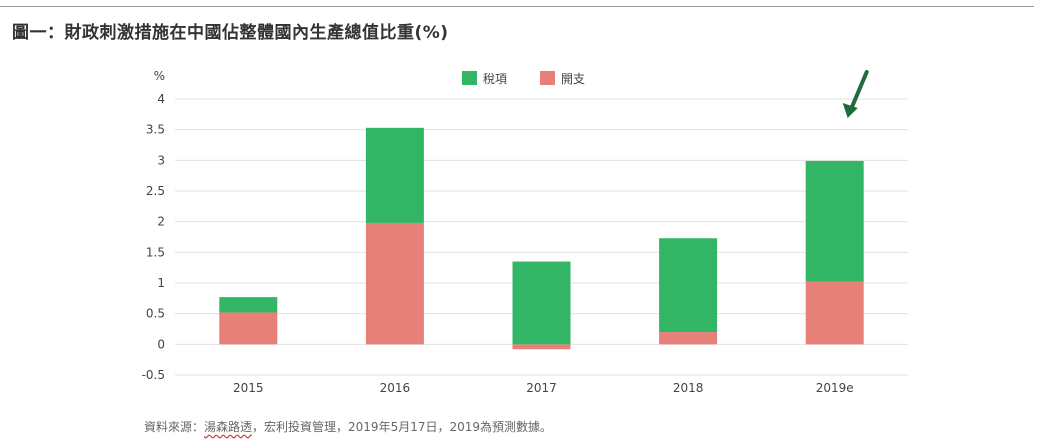 This screenshot has width=1041, height=440. Describe the element at coordinates (155, 314) in the screenshot. I see `y-tick-label: 0.5` at that location.